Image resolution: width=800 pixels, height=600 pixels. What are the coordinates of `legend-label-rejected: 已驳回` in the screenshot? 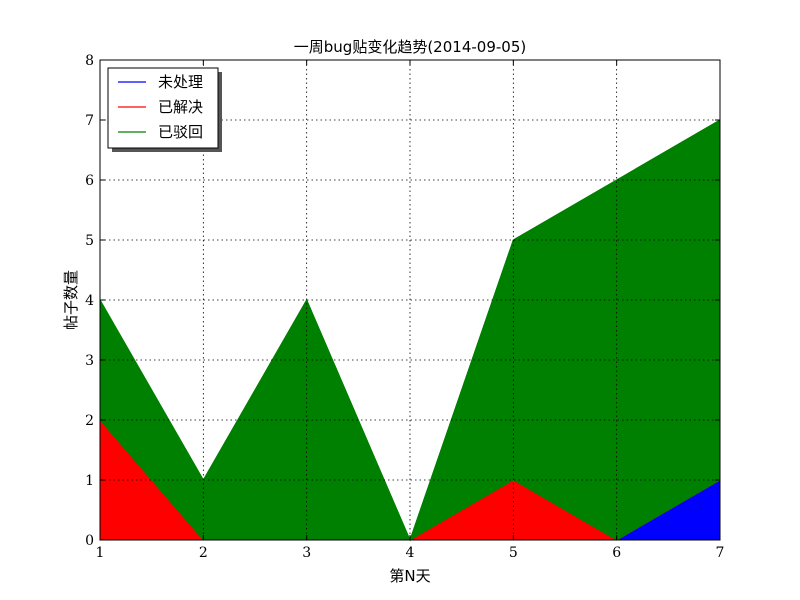 It's located at (180, 132).